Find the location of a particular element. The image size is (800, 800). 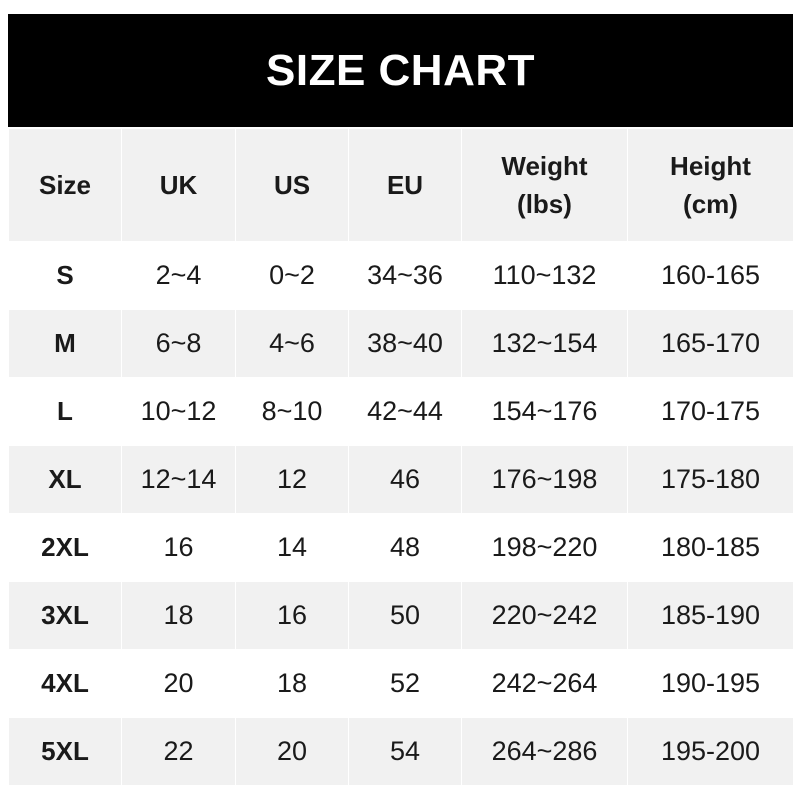

cell-us: 14 is located at coordinates (292, 547).